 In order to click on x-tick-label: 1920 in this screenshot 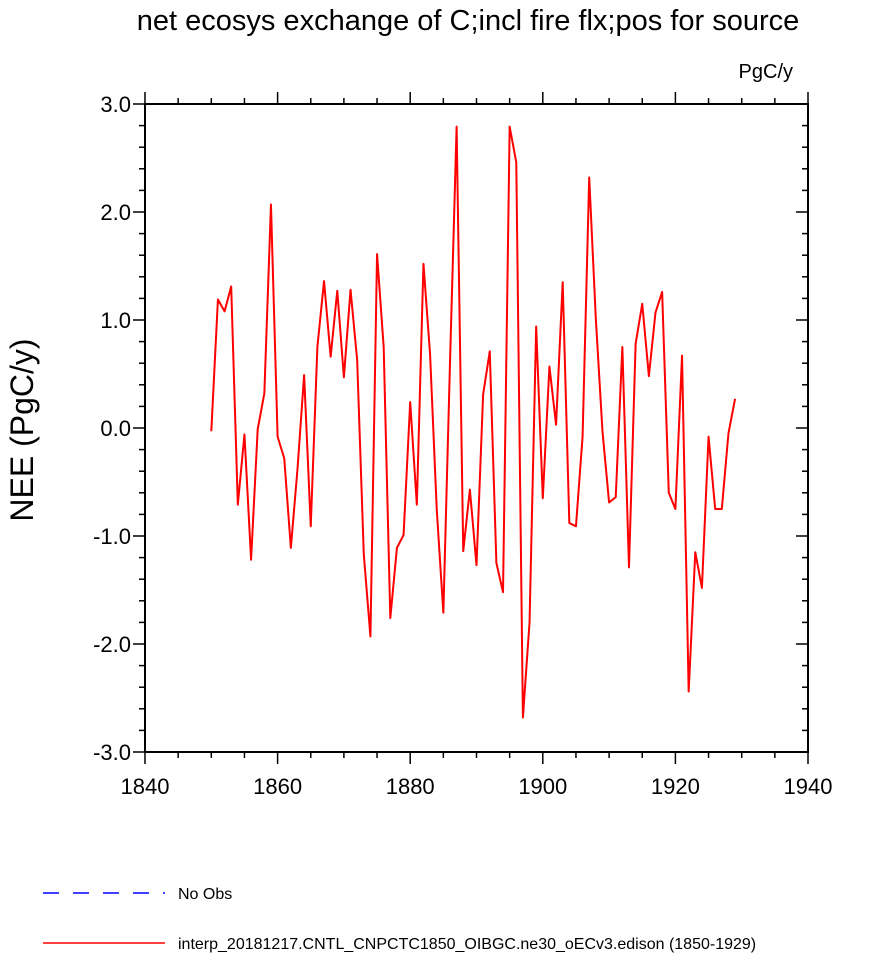, I will do `click(675, 786)`.